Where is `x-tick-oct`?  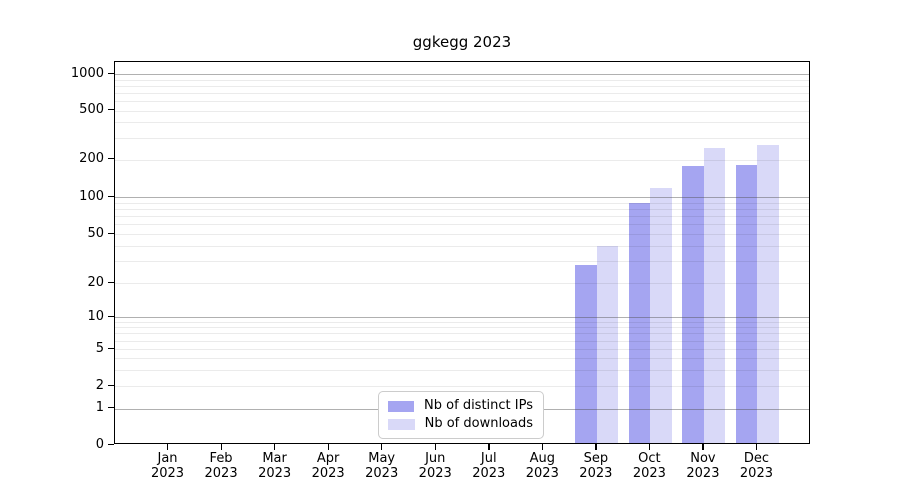
x-tick-oct is located at coordinates (649, 447).